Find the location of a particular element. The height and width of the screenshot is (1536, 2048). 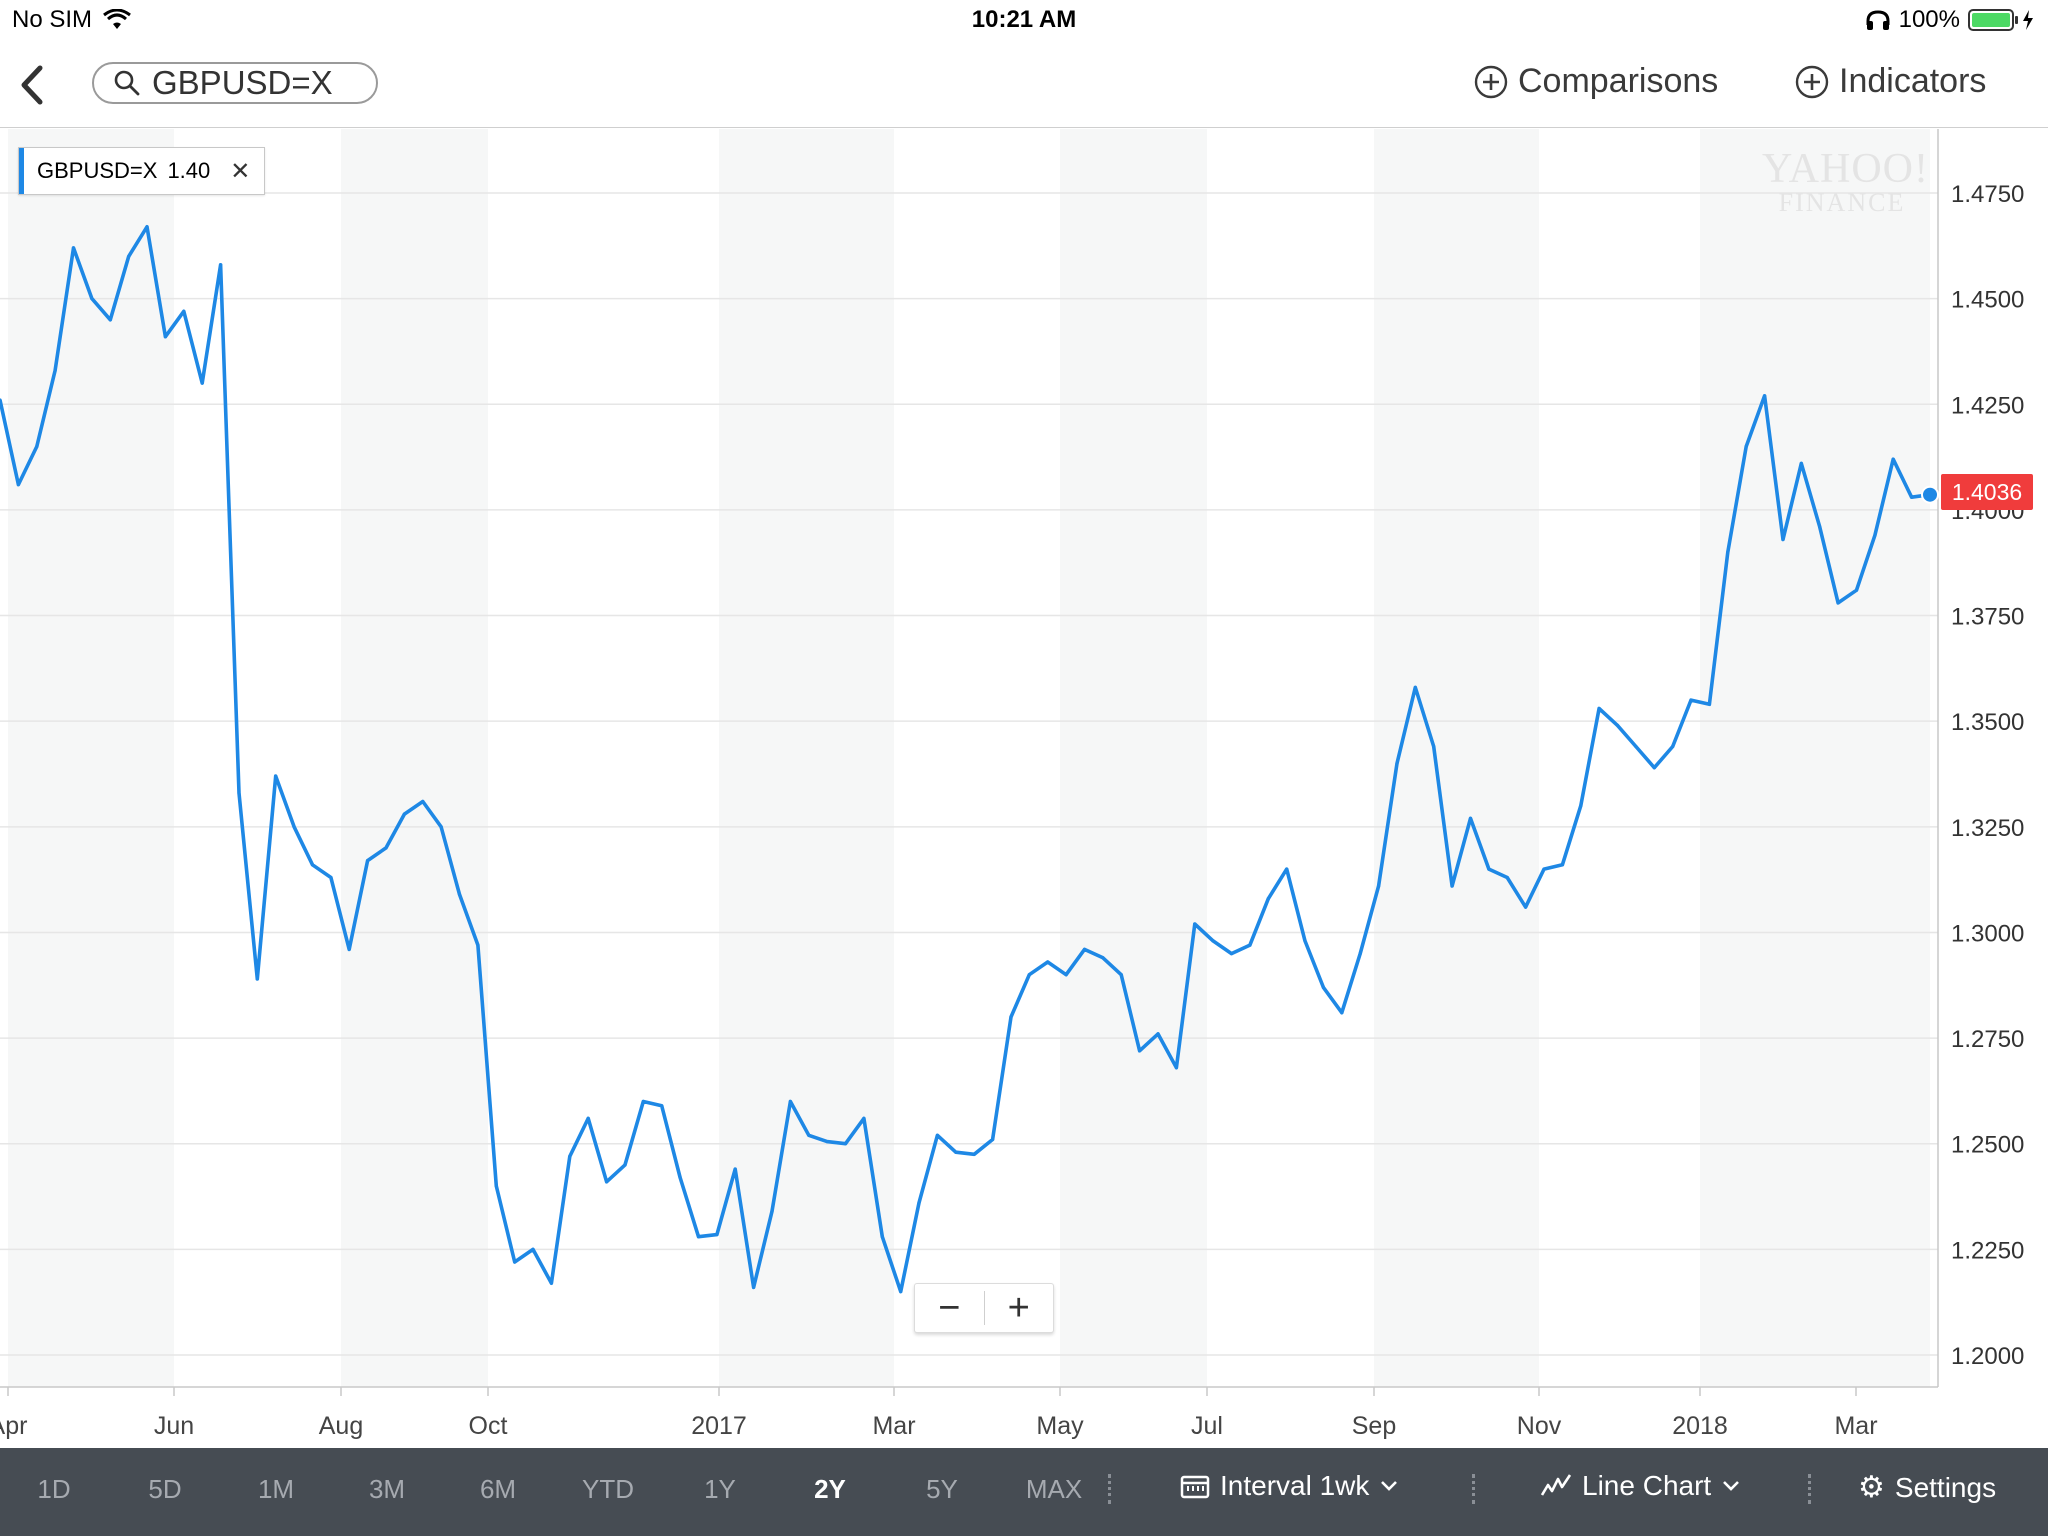

chart-legend: GBPUSD=X 1.40 ✕ is located at coordinates (142, 171).